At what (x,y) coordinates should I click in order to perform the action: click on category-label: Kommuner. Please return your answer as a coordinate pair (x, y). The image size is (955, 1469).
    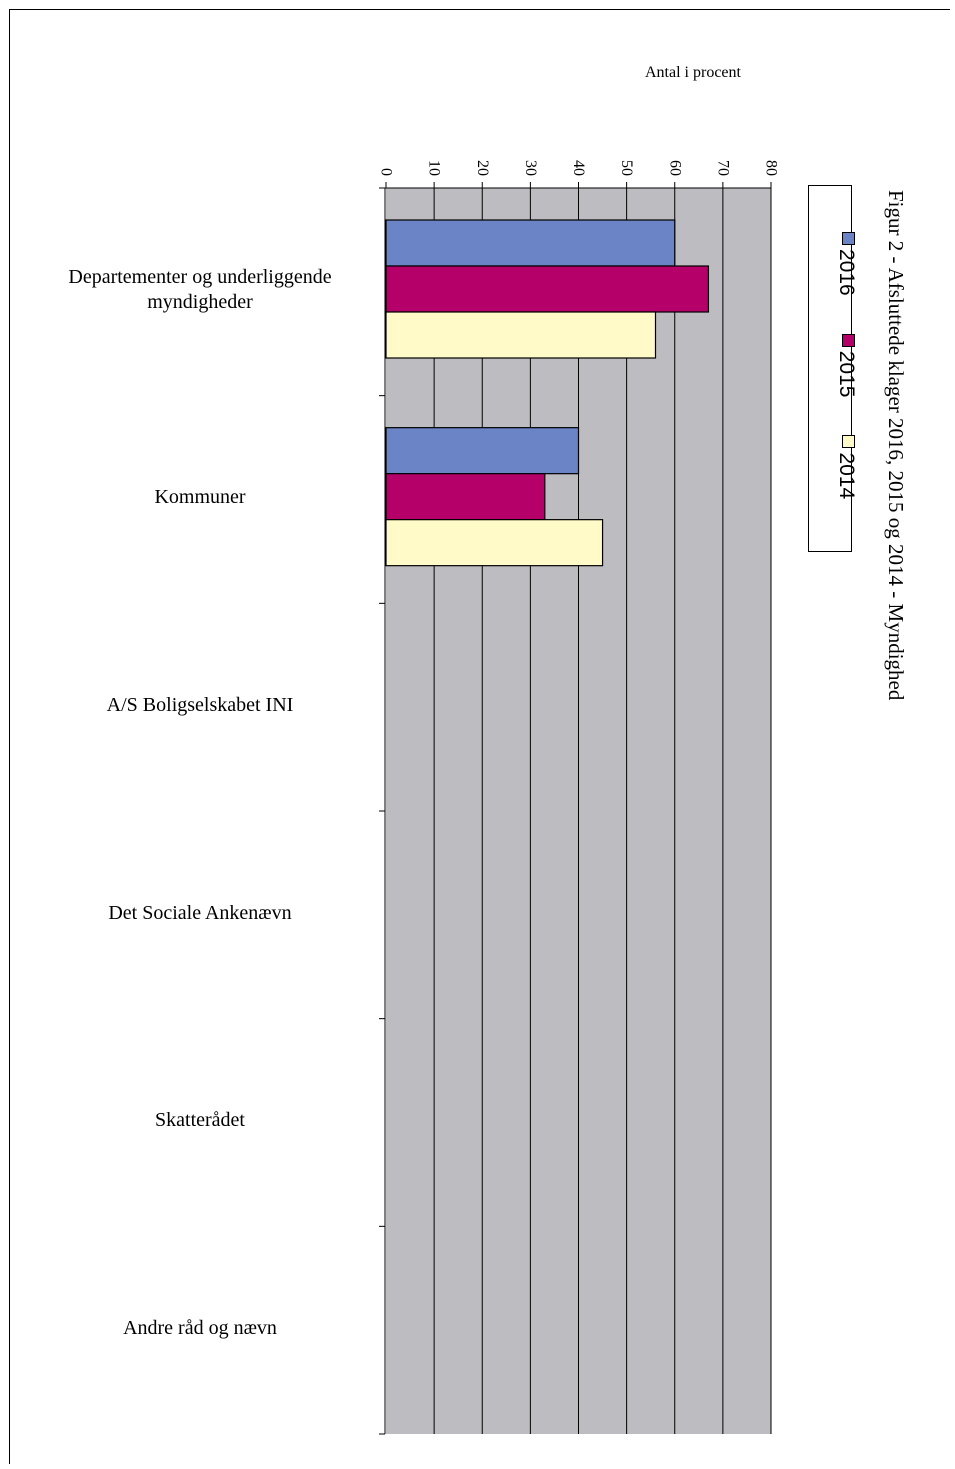
    Looking at the image, I should click on (200, 497).